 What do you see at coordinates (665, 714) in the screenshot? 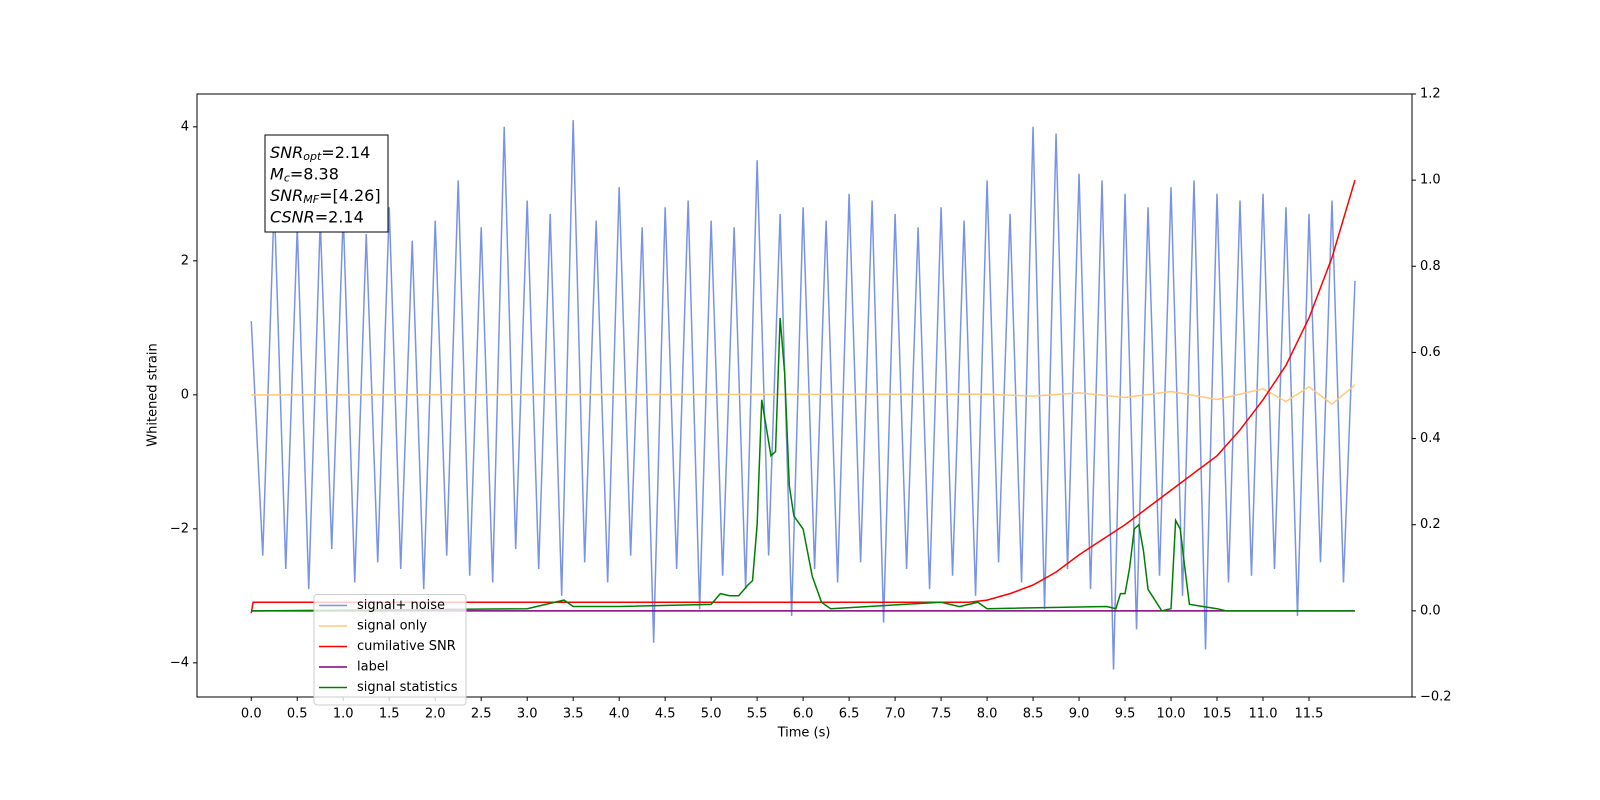
I see `x-tick-label: 4.5` at bounding box center [665, 714].